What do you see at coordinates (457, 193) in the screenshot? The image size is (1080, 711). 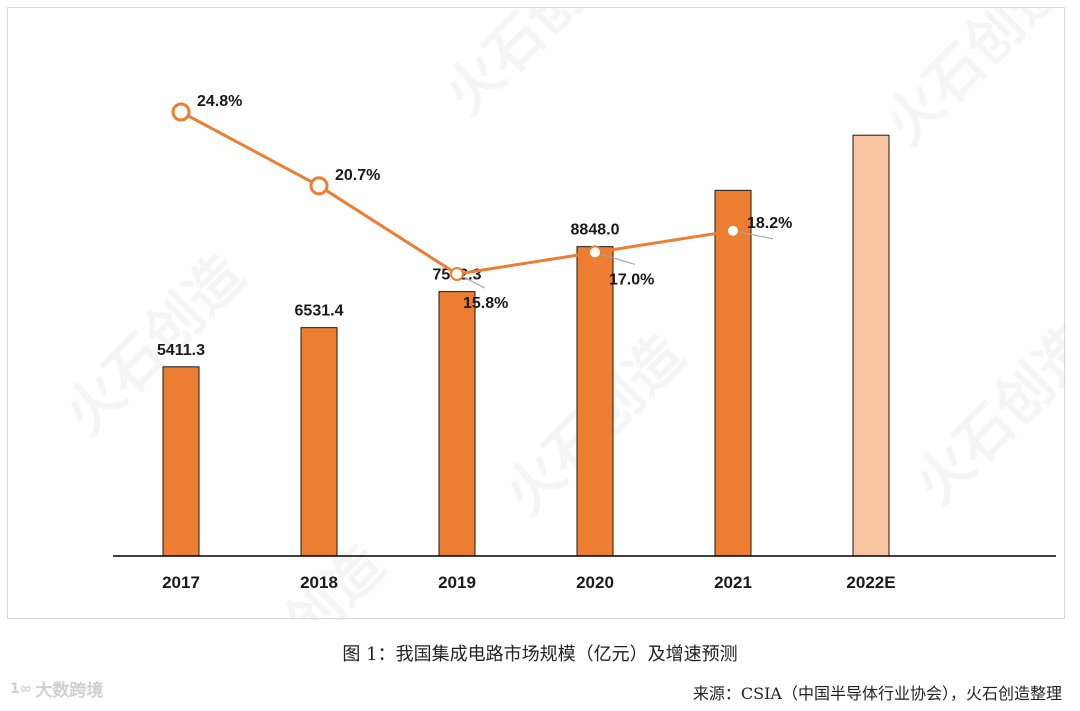 I see `growth-line` at bounding box center [457, 193].